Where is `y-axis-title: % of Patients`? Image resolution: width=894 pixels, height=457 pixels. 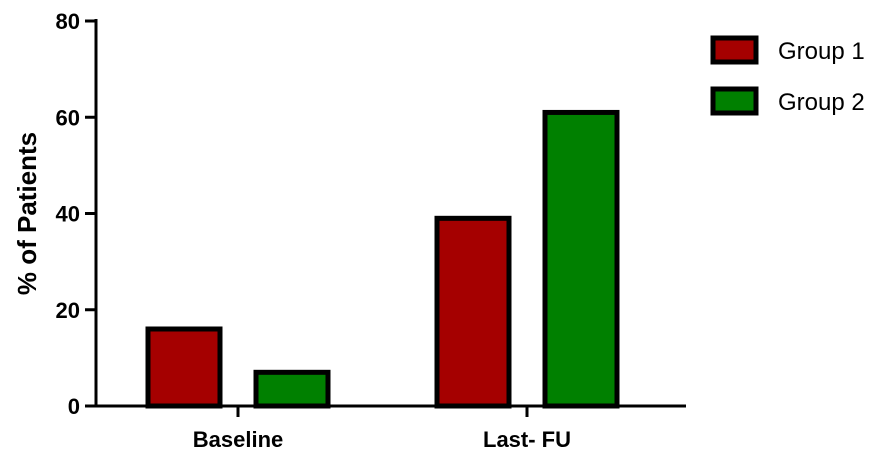 y-axis-title: % of Patients is located at coordinates (27, 213).